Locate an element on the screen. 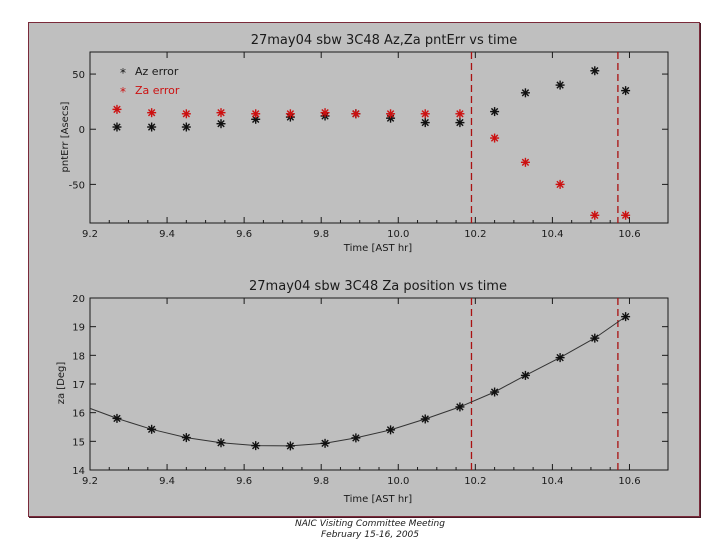 The height and width of the screenshot is (541, 720). y-tick-label: -50 is located at coordinates (77, 185).